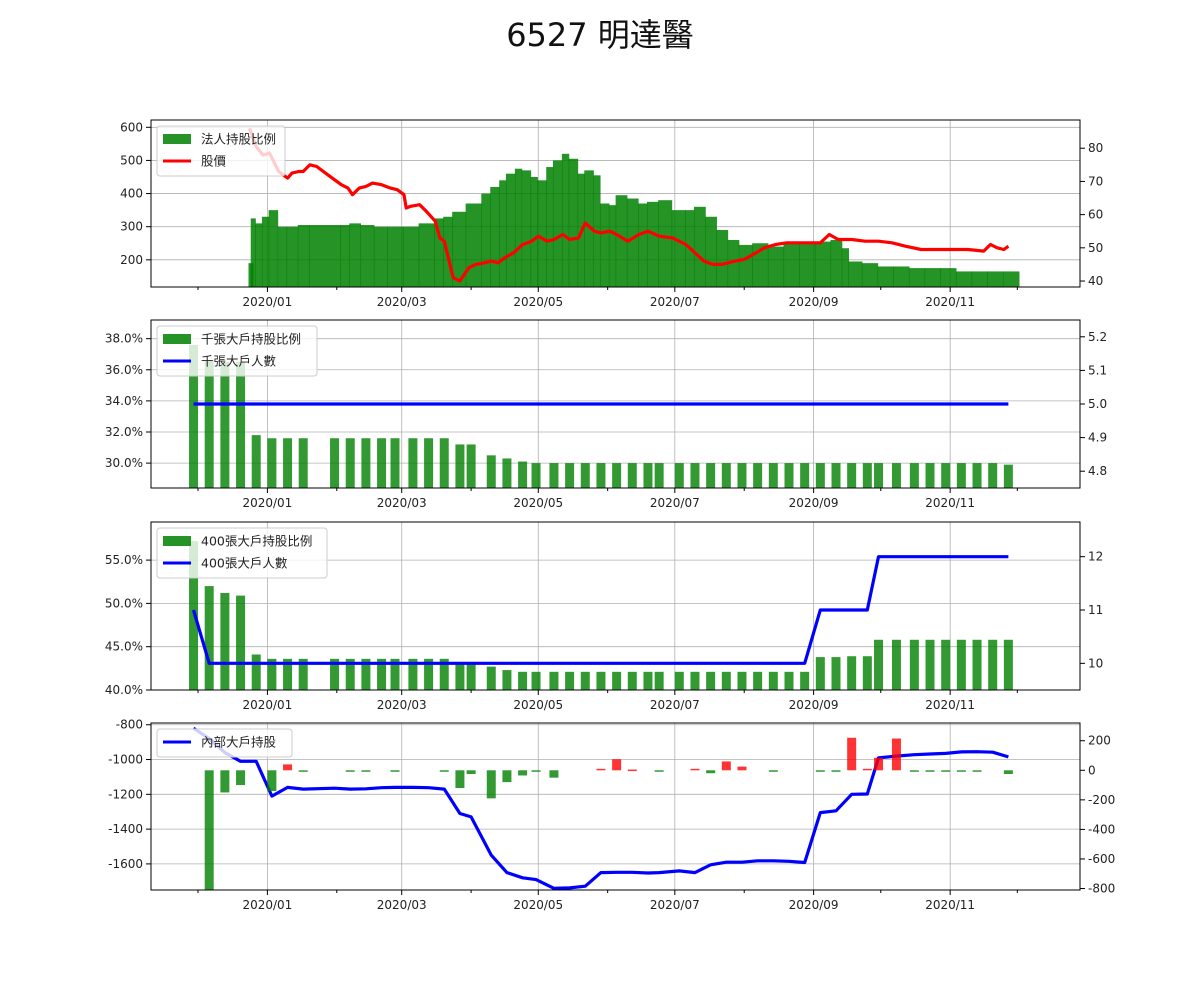  I want to click on y-axis-left: 30.0% 32.0% 34.0% 36.0% 38.0%, so click(128, 401).